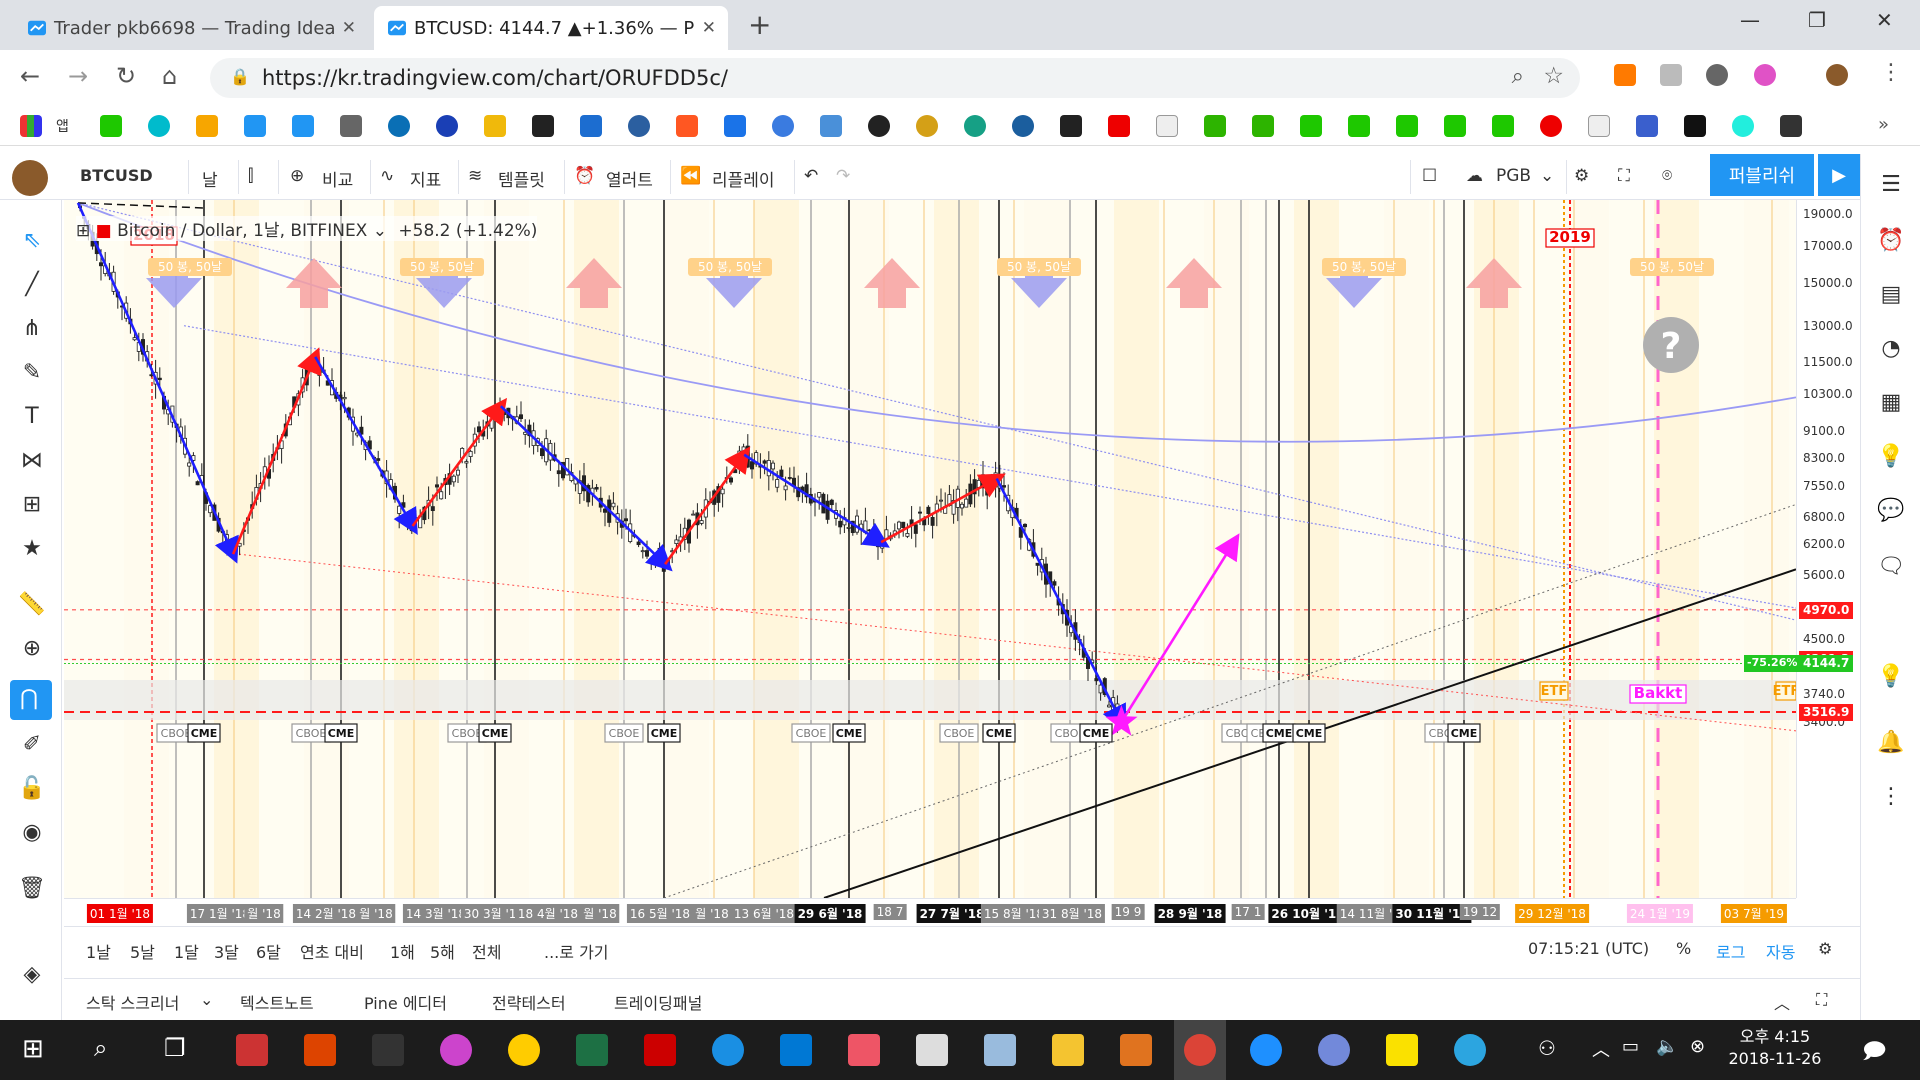 This screenshot has height=1080, width=1920. What do you see at coordinates (32, 504) in the screenshot?
I see `prediction-icon: ⊞` at bounding box center [32, 504].